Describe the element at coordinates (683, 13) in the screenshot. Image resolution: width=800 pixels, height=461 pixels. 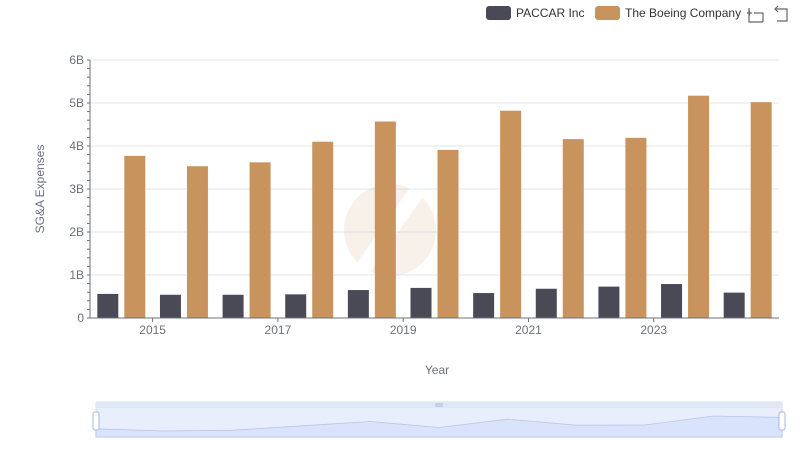
I see `legend-label-boeing: The Boeing Company` at that location.